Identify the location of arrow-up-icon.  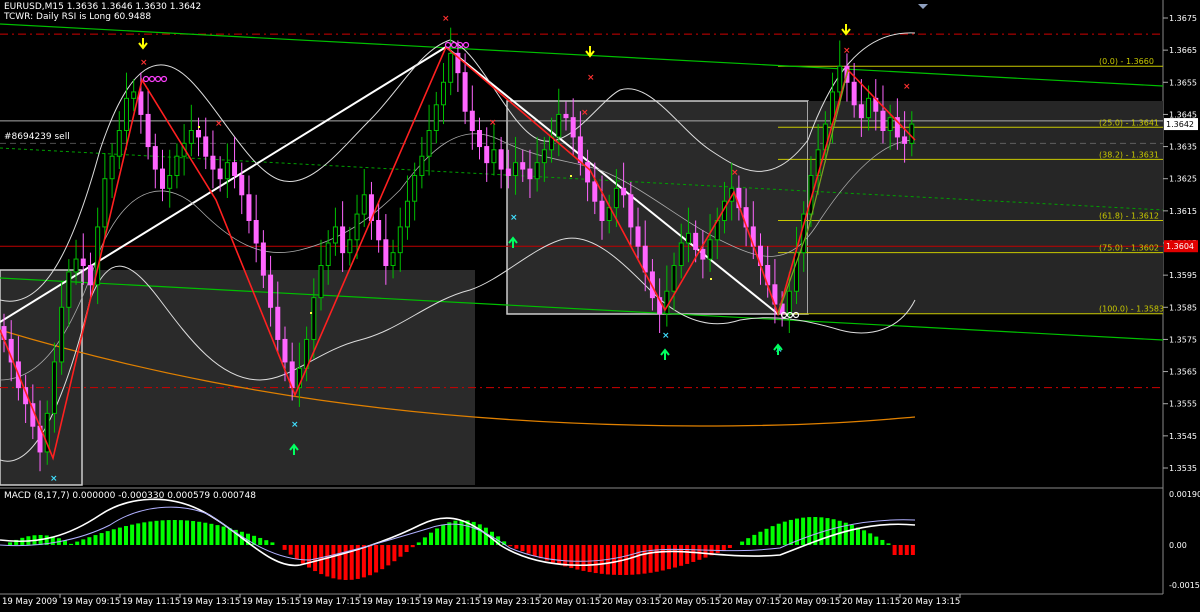
(513, 242).